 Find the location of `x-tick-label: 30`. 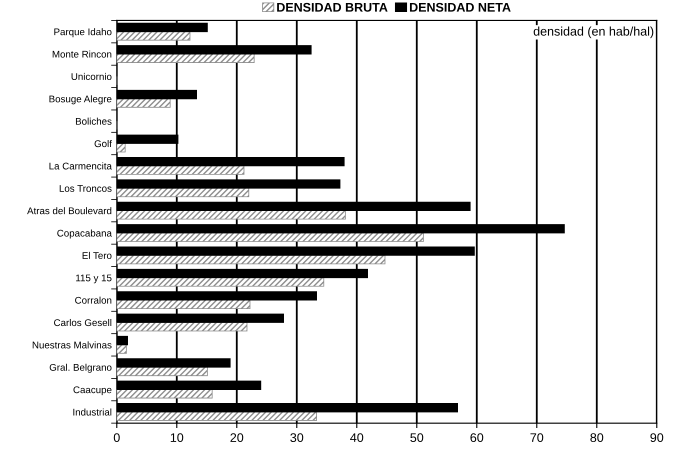

x-tick-label: 30 is located at coordinates (297, 437).